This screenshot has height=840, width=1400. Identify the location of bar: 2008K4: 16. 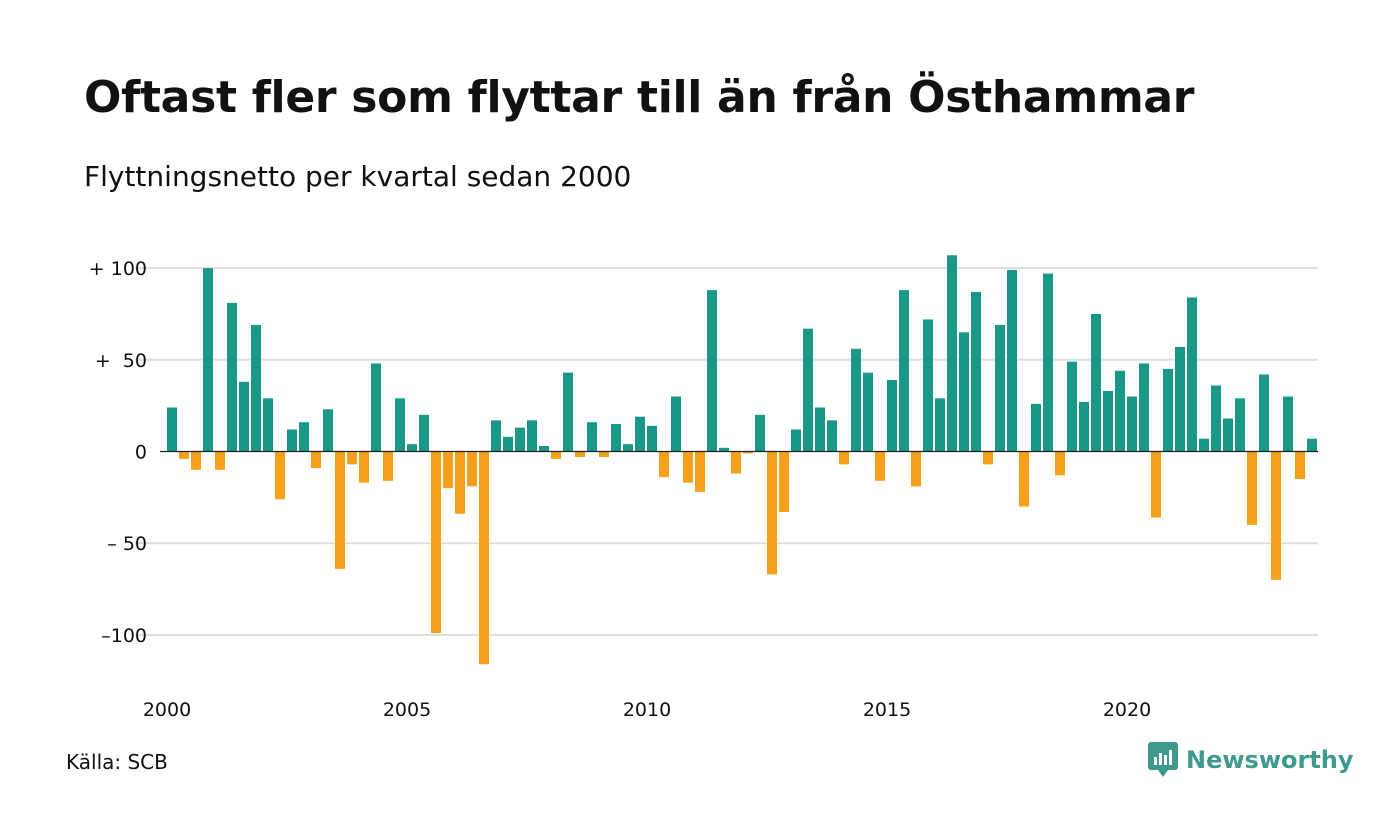
(592, 437).